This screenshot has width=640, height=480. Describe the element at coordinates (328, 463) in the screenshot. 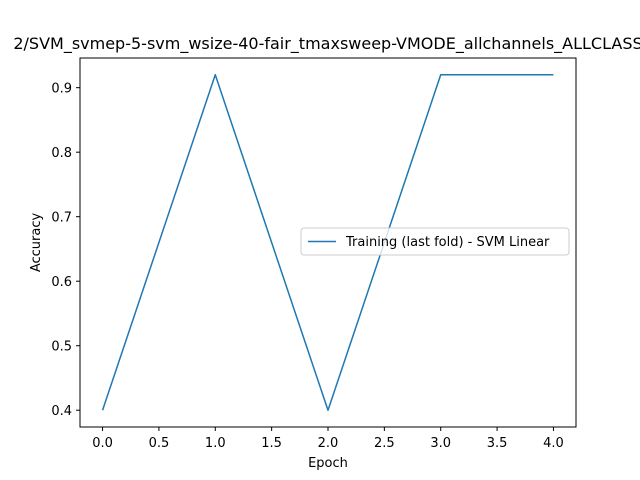

I see `x-axis-label: Epoch` at that location.